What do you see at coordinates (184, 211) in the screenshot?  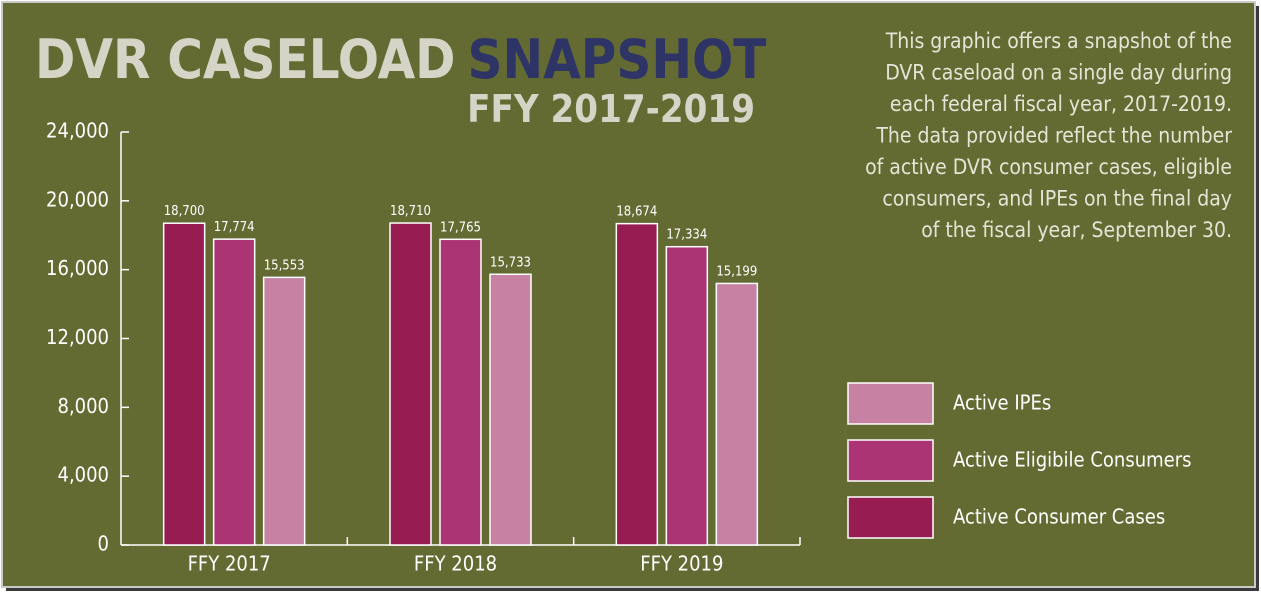 I see `value-label: 18,700` at bounding box center [184, 211].